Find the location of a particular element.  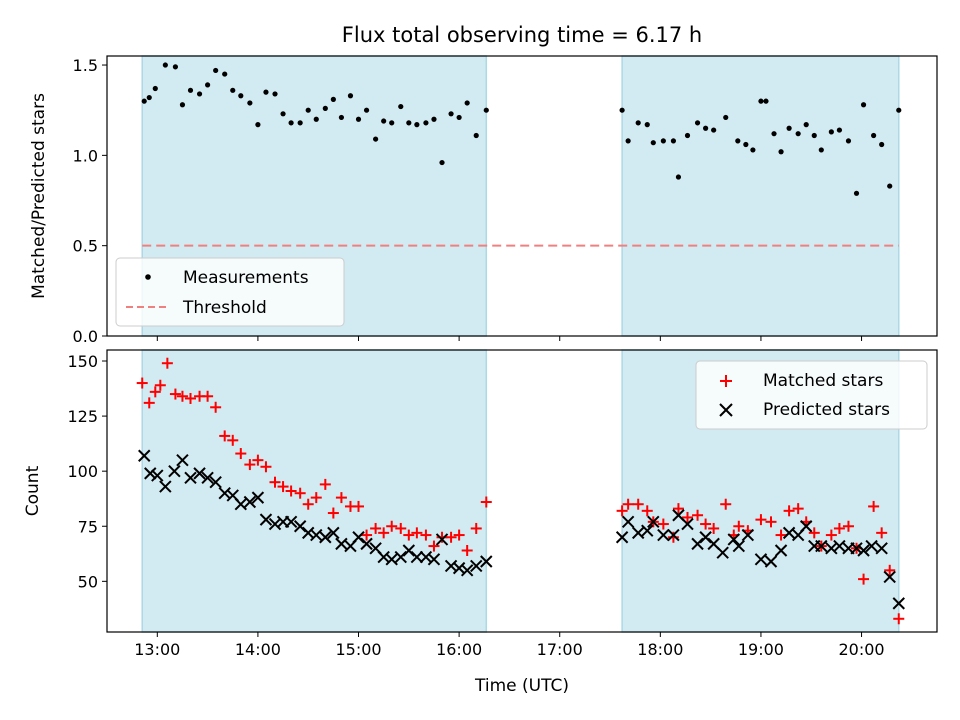

bottom-y-axis-label: Count is located at coordinates (33, 490).